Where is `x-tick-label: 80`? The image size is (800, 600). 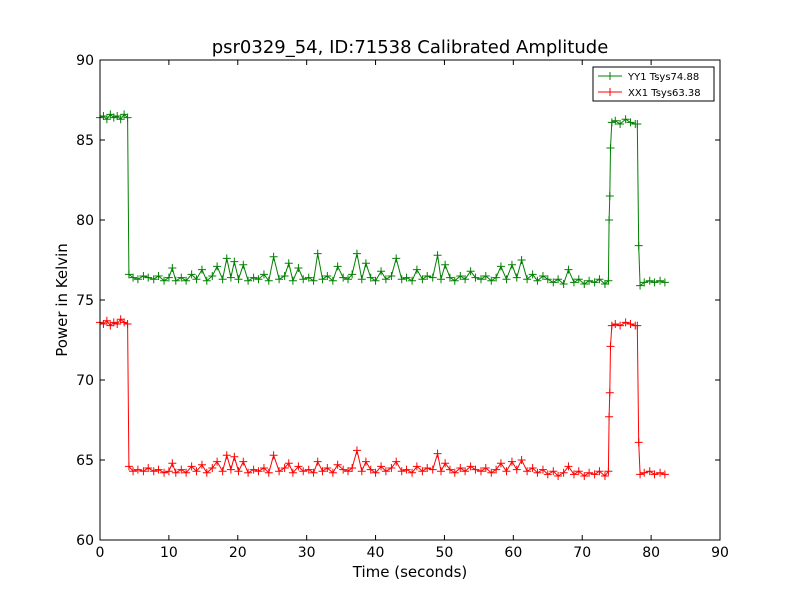
x-tick-label: 80 is located at coordinates (651, 553).